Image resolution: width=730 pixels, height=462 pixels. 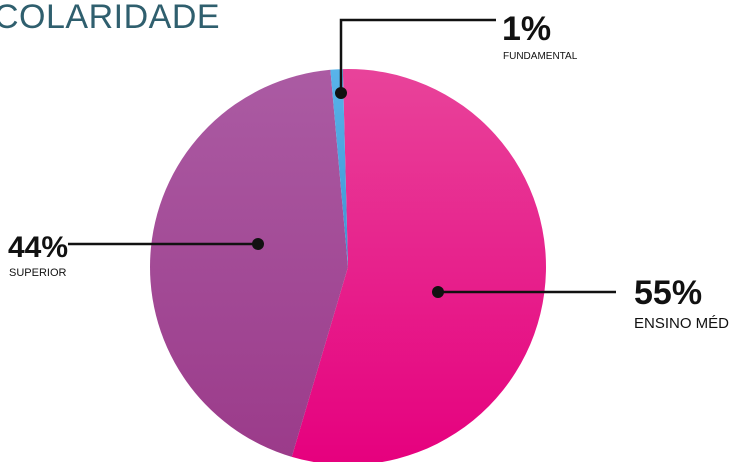 What do you see at coordinates (38, 247) in the screenshot?
I see `slice-value-label-superior: 44%` at bounding box center [38, 247].